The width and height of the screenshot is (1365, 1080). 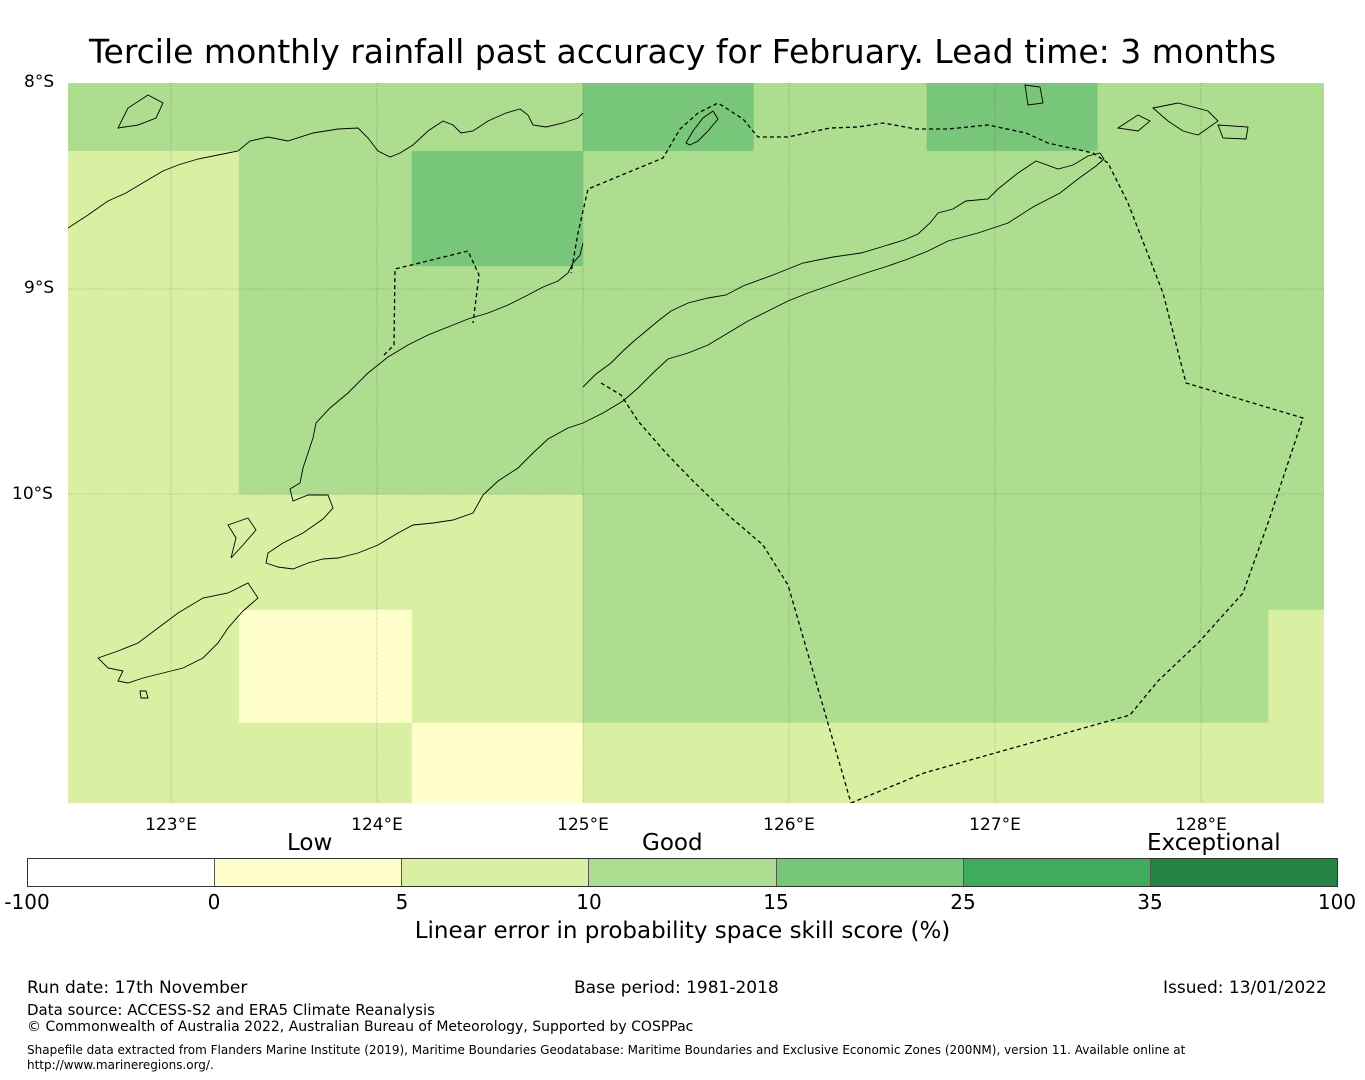 What do you see at coordinates (310, 843) in the screenshot?
I see `category-low: Low` at bounding box center [310, 843].